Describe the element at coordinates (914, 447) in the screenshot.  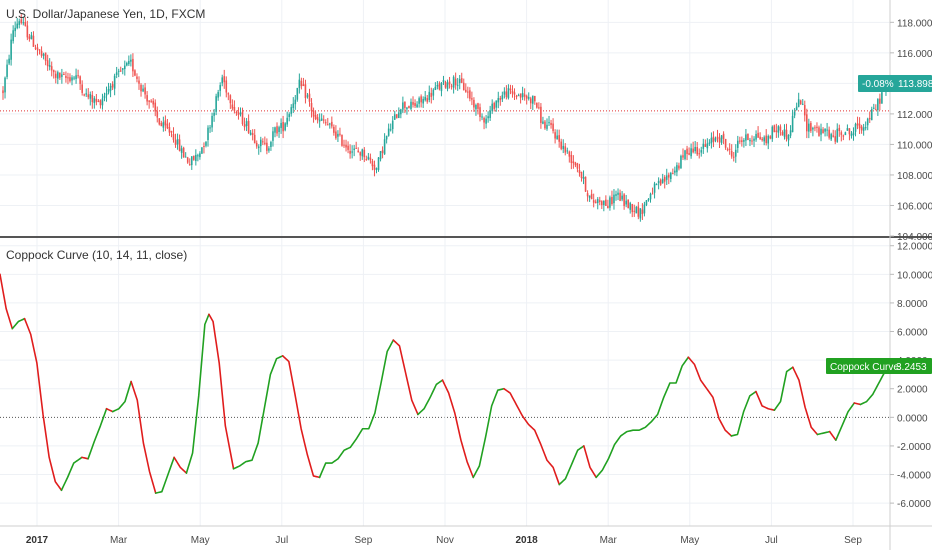
I see `coppock-tick-label: -2.0000` at that location.